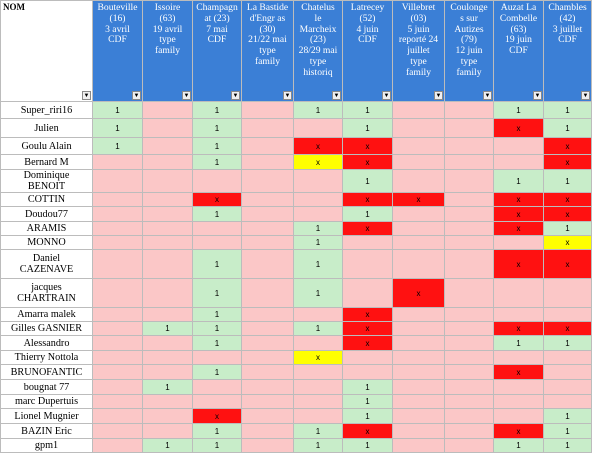  I want to click on participant-name: COTTIN, so click(46, 199).